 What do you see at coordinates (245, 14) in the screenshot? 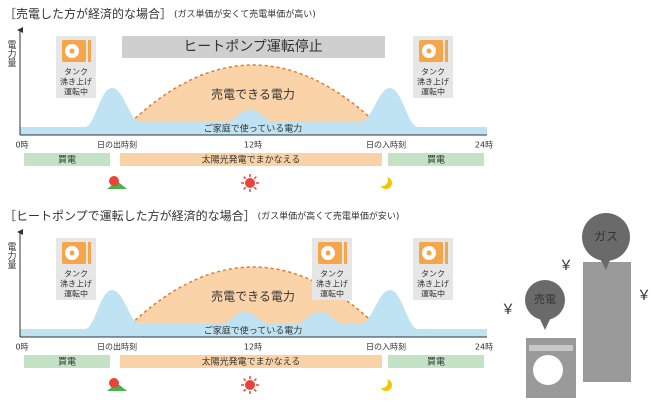
I see `section-subtitle: (ガス単価が安くて売電単価が高い)` at bounding box center [245, 14].